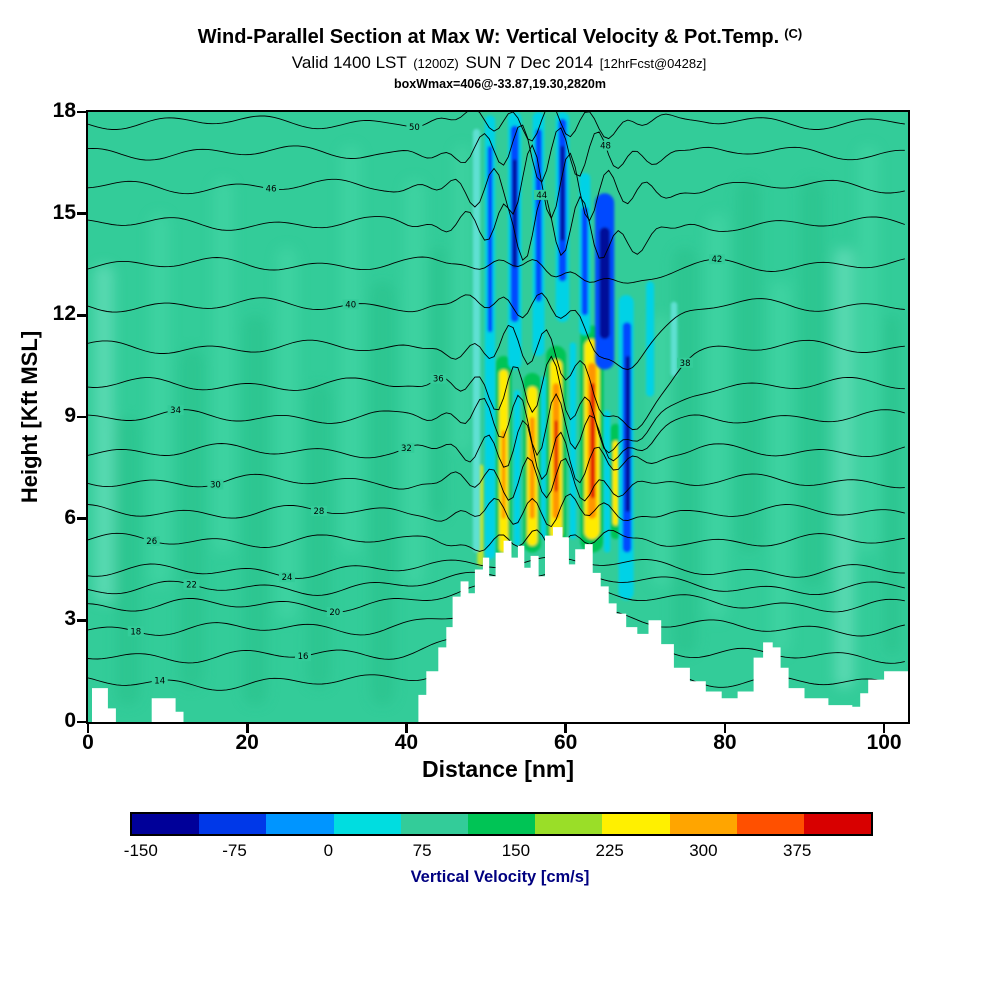 The width and height of the screenshot is (1000, 1000). Describe the element at coordinates (303, 657) in the screenshot. I see `svg-text: 16` at that location.